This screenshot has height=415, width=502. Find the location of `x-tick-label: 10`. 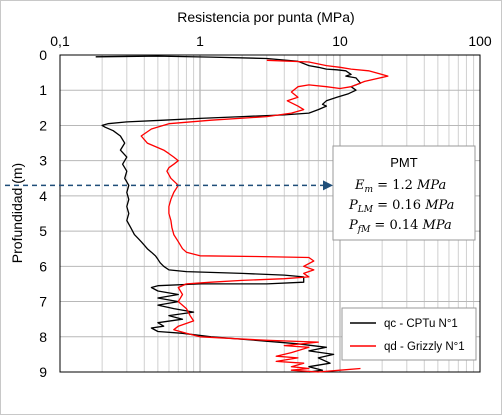

x-tick-label: 10 is located at coordinates (340, 41).